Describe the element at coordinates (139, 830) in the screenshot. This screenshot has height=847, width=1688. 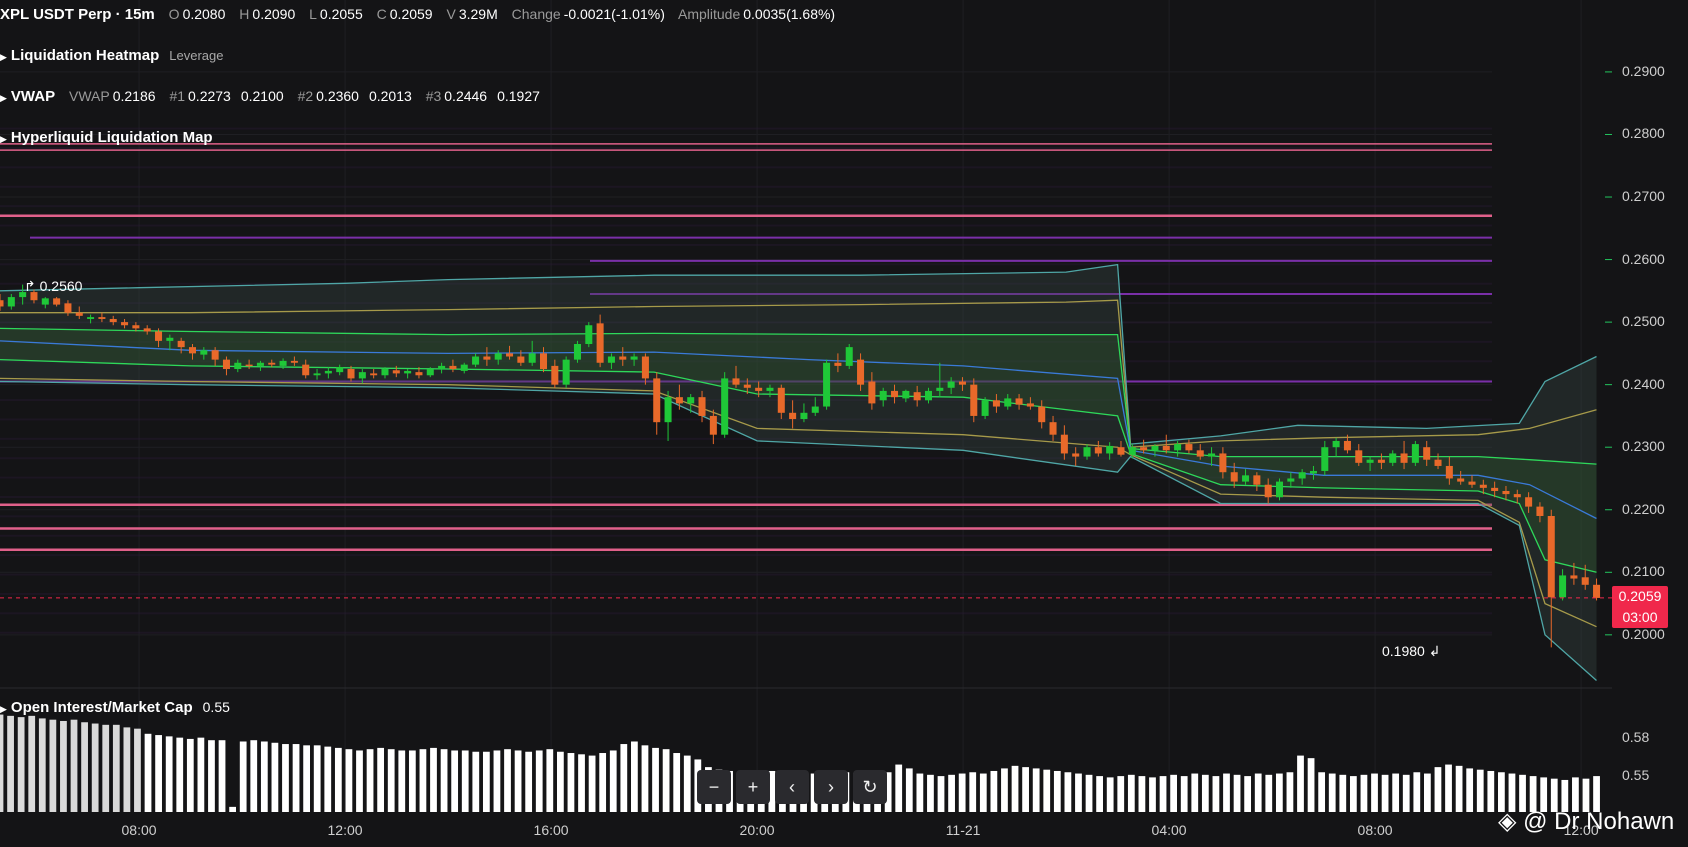
I see `time-tick-label: 08:00` at that location.